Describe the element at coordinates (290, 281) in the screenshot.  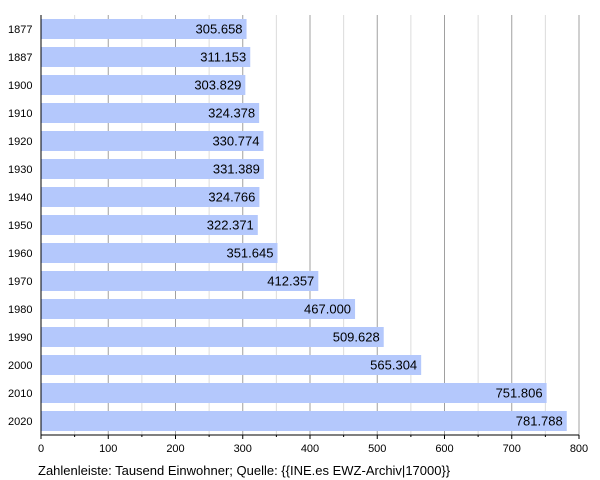
I see `bar-value-label: 412.357` at that location.